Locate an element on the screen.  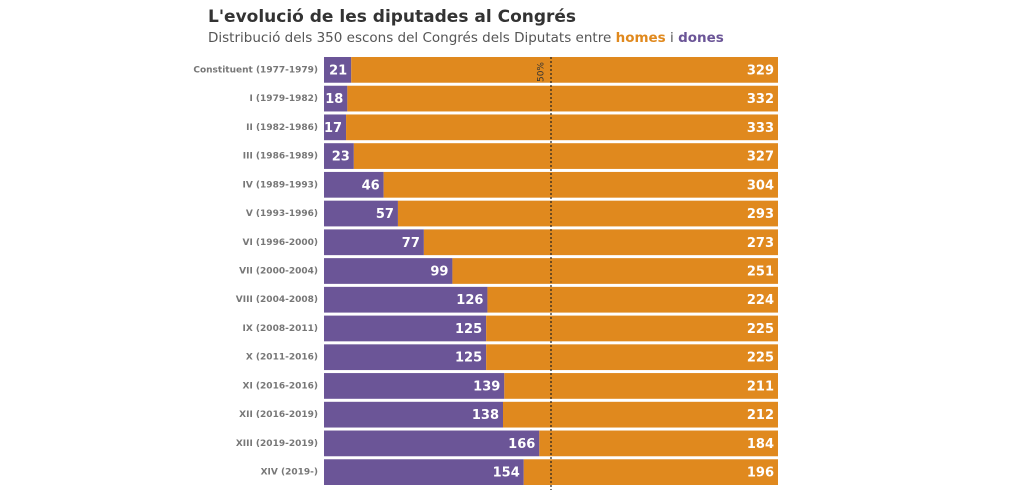
value-label: 273 is located at coordinates (760, 243).